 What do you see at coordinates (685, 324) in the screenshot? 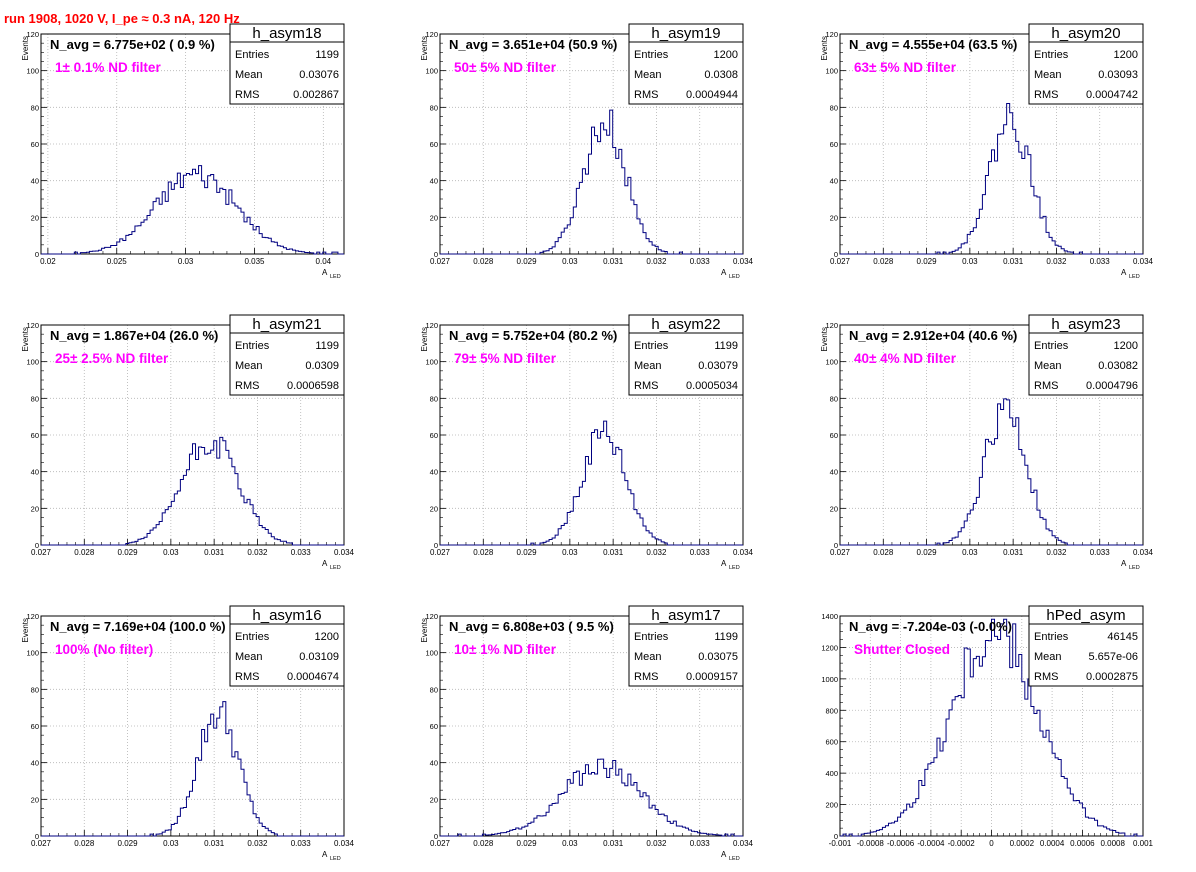
I see `histogram-name: h_asym22` at bounding box center [685, 324].